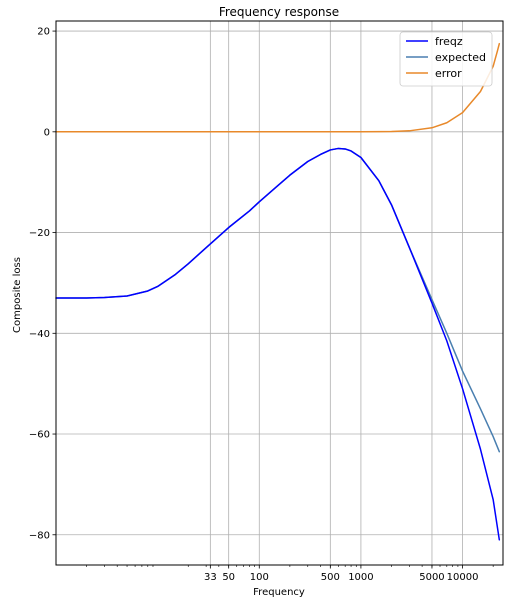 The height and width of the screenshot is (608, 519). I want to click on legend-label-expected: expected, so click(460, 57).